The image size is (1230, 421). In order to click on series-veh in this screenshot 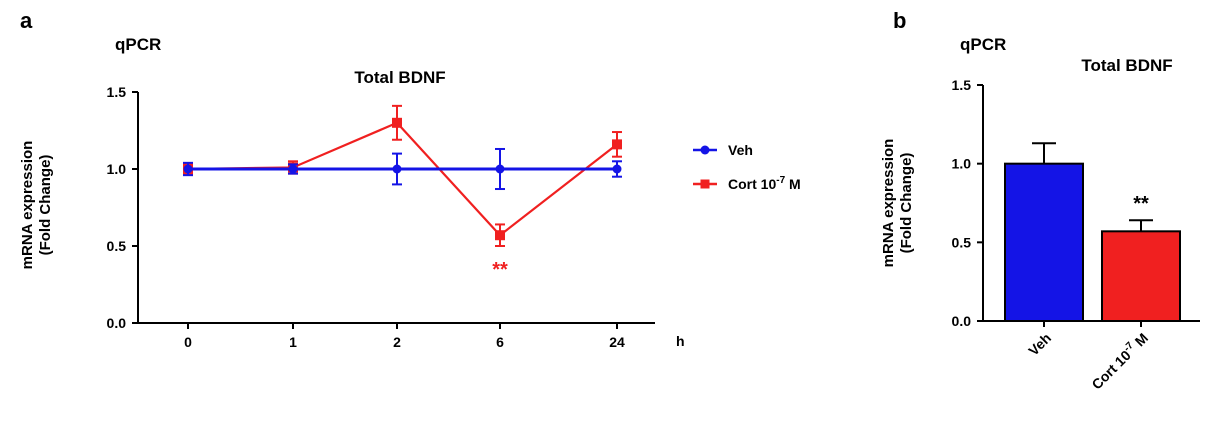, I will do `click(402, 169)`.